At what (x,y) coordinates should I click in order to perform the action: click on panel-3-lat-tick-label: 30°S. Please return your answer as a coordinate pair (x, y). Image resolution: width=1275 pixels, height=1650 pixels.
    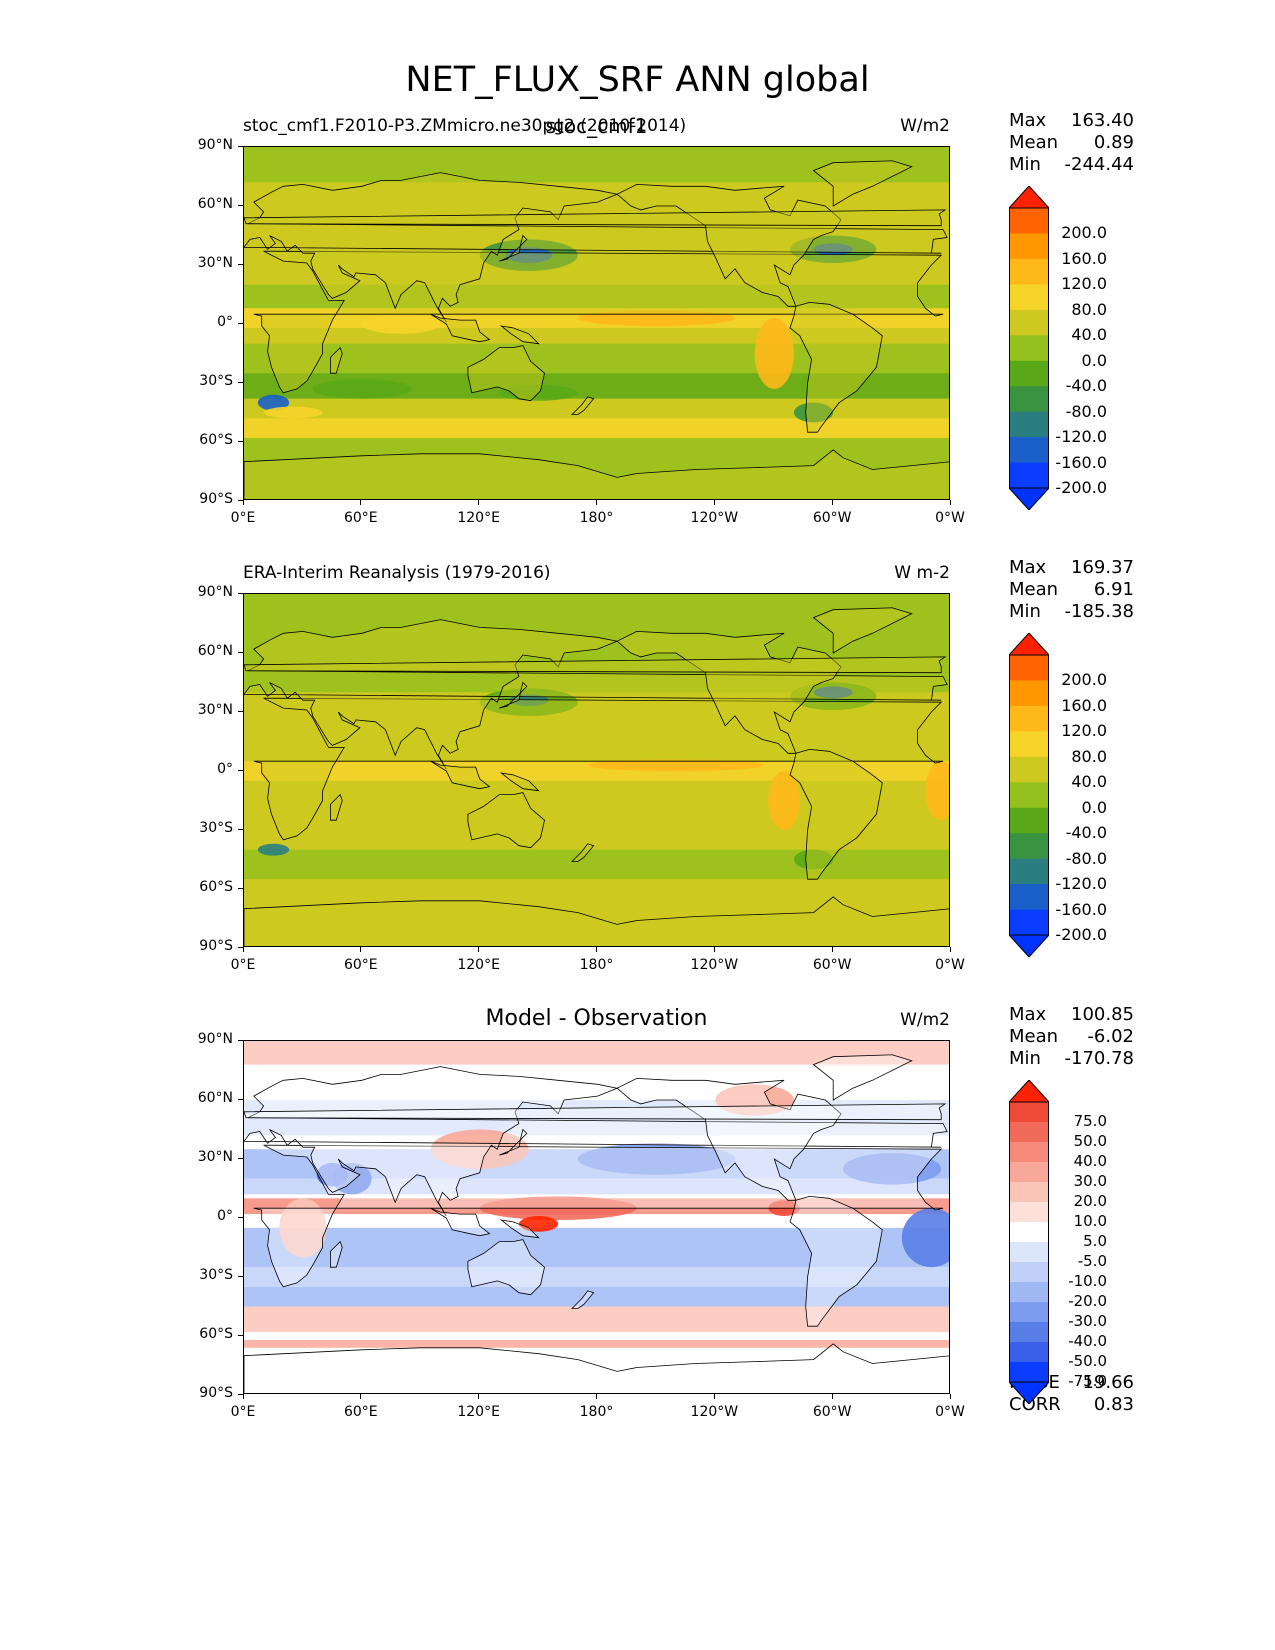
    Looking at the image, I should click on (216, 1275).